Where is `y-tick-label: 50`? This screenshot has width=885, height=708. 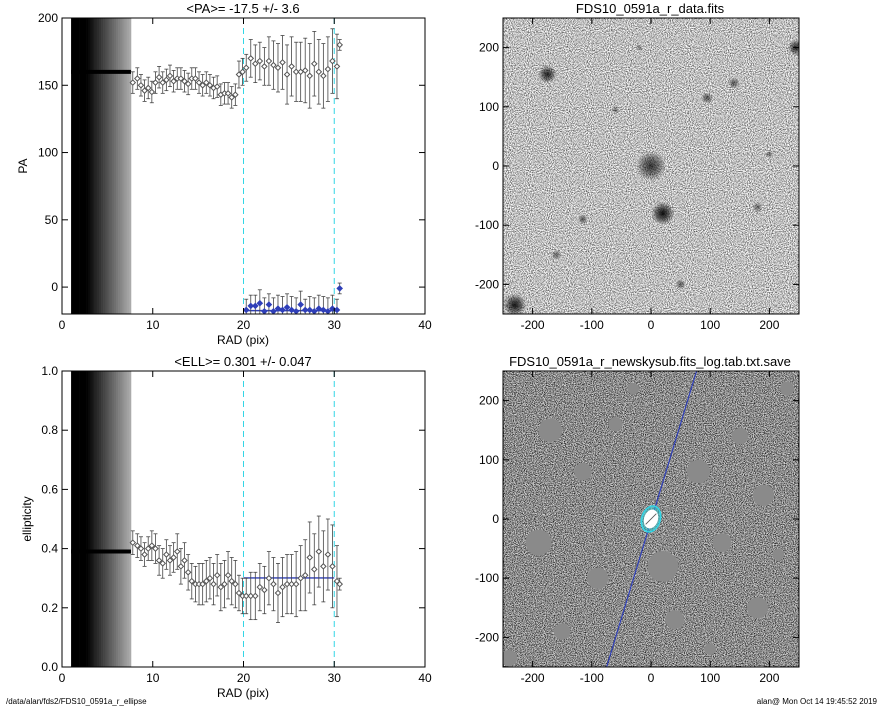 y-tick-label: 50 is located at coordinates (52, 220).